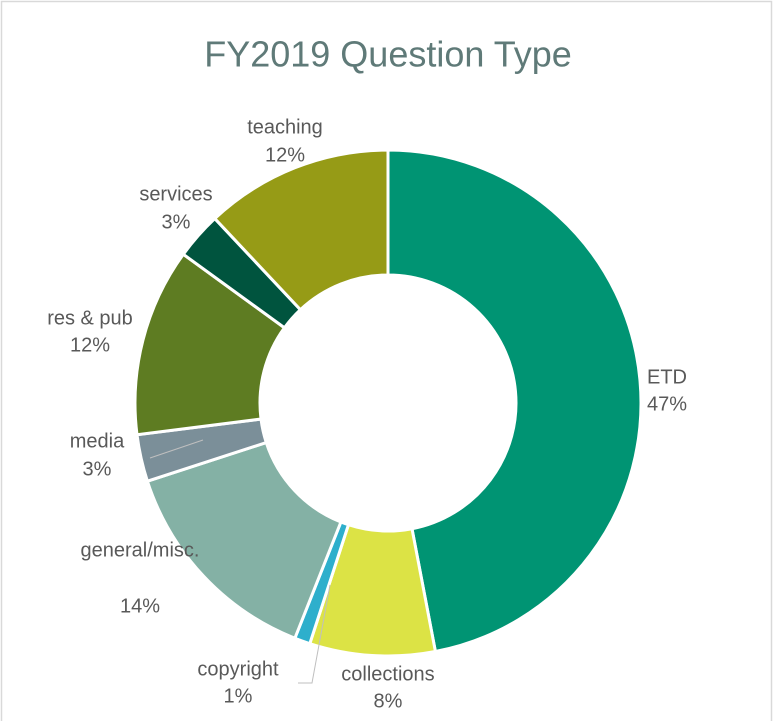 This screenshot has height=726, width=773. What do you see at coordinates (667, 404) in the screenshot?
I see `data-label-value: 47%` at bounding box center [667, 404].